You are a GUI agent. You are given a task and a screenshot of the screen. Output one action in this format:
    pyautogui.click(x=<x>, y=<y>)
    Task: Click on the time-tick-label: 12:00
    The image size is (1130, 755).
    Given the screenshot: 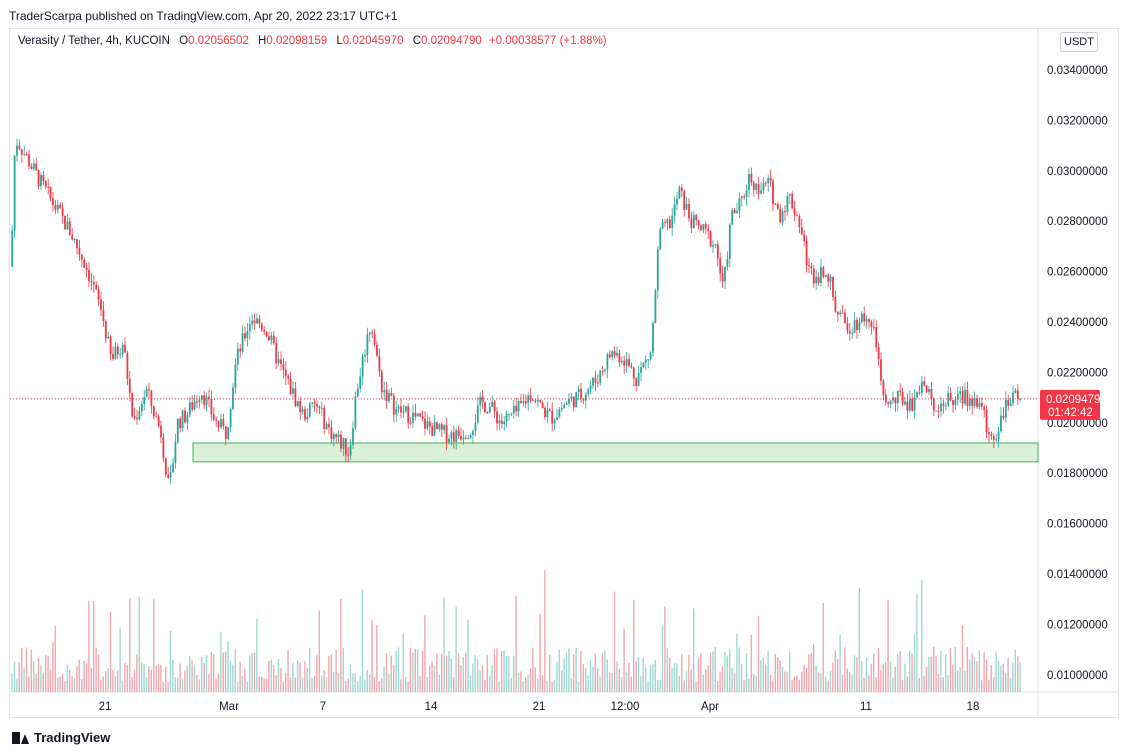 What is the action you would take?
    pyautogui.click(x=625, y=707)
    